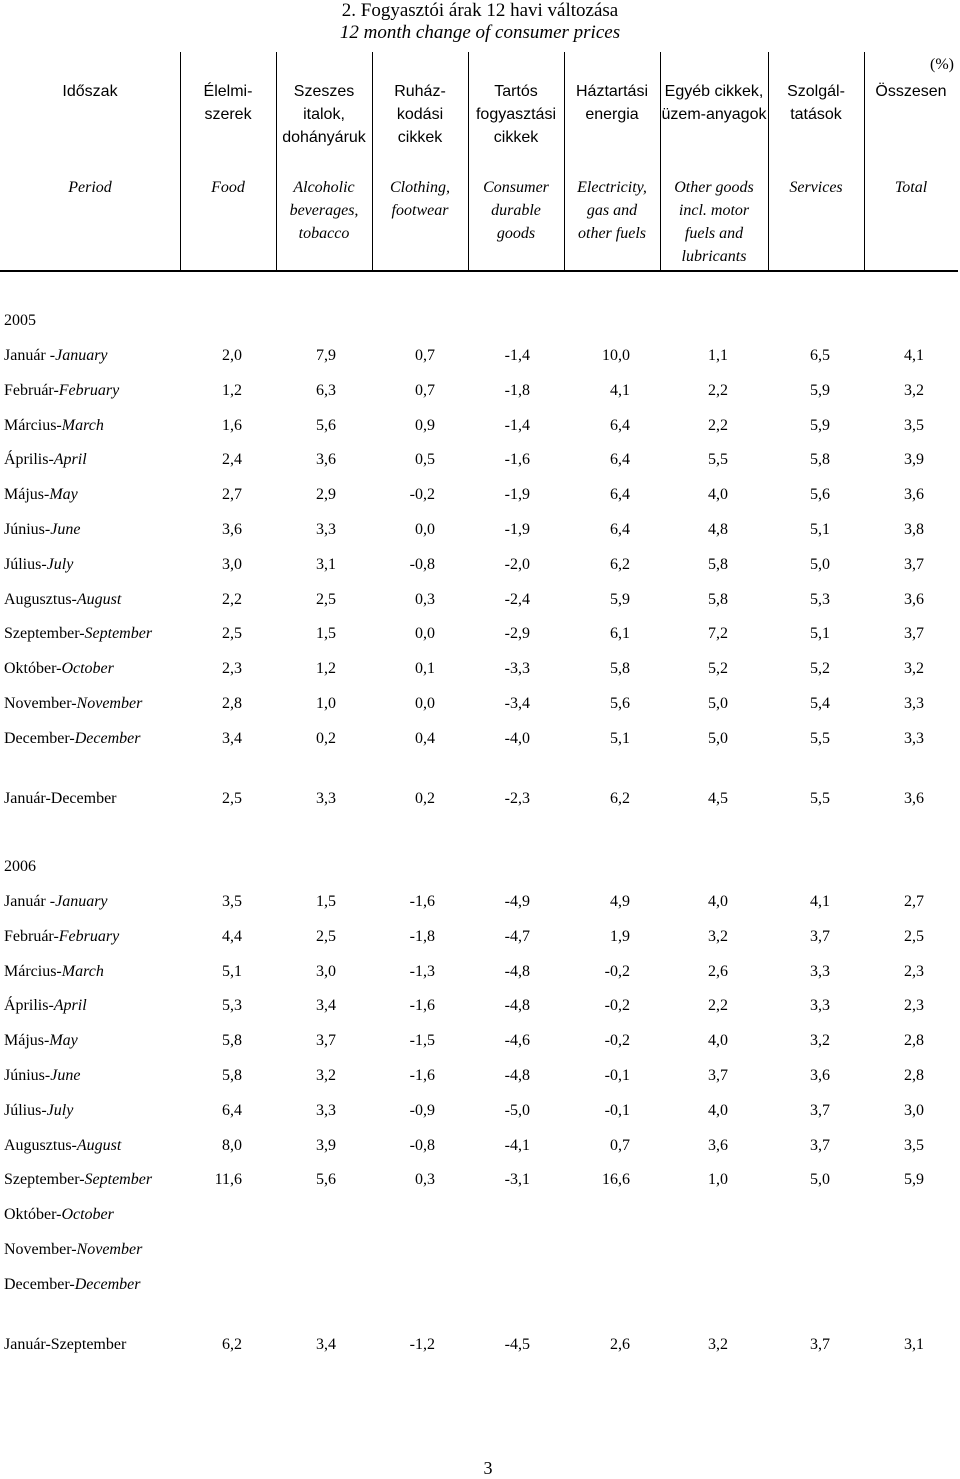 This screenshot has height=1479, width=960. Describe the element at coordinates (517, 703) in the screenshot. I see `cell-value: -3,4` at that location.